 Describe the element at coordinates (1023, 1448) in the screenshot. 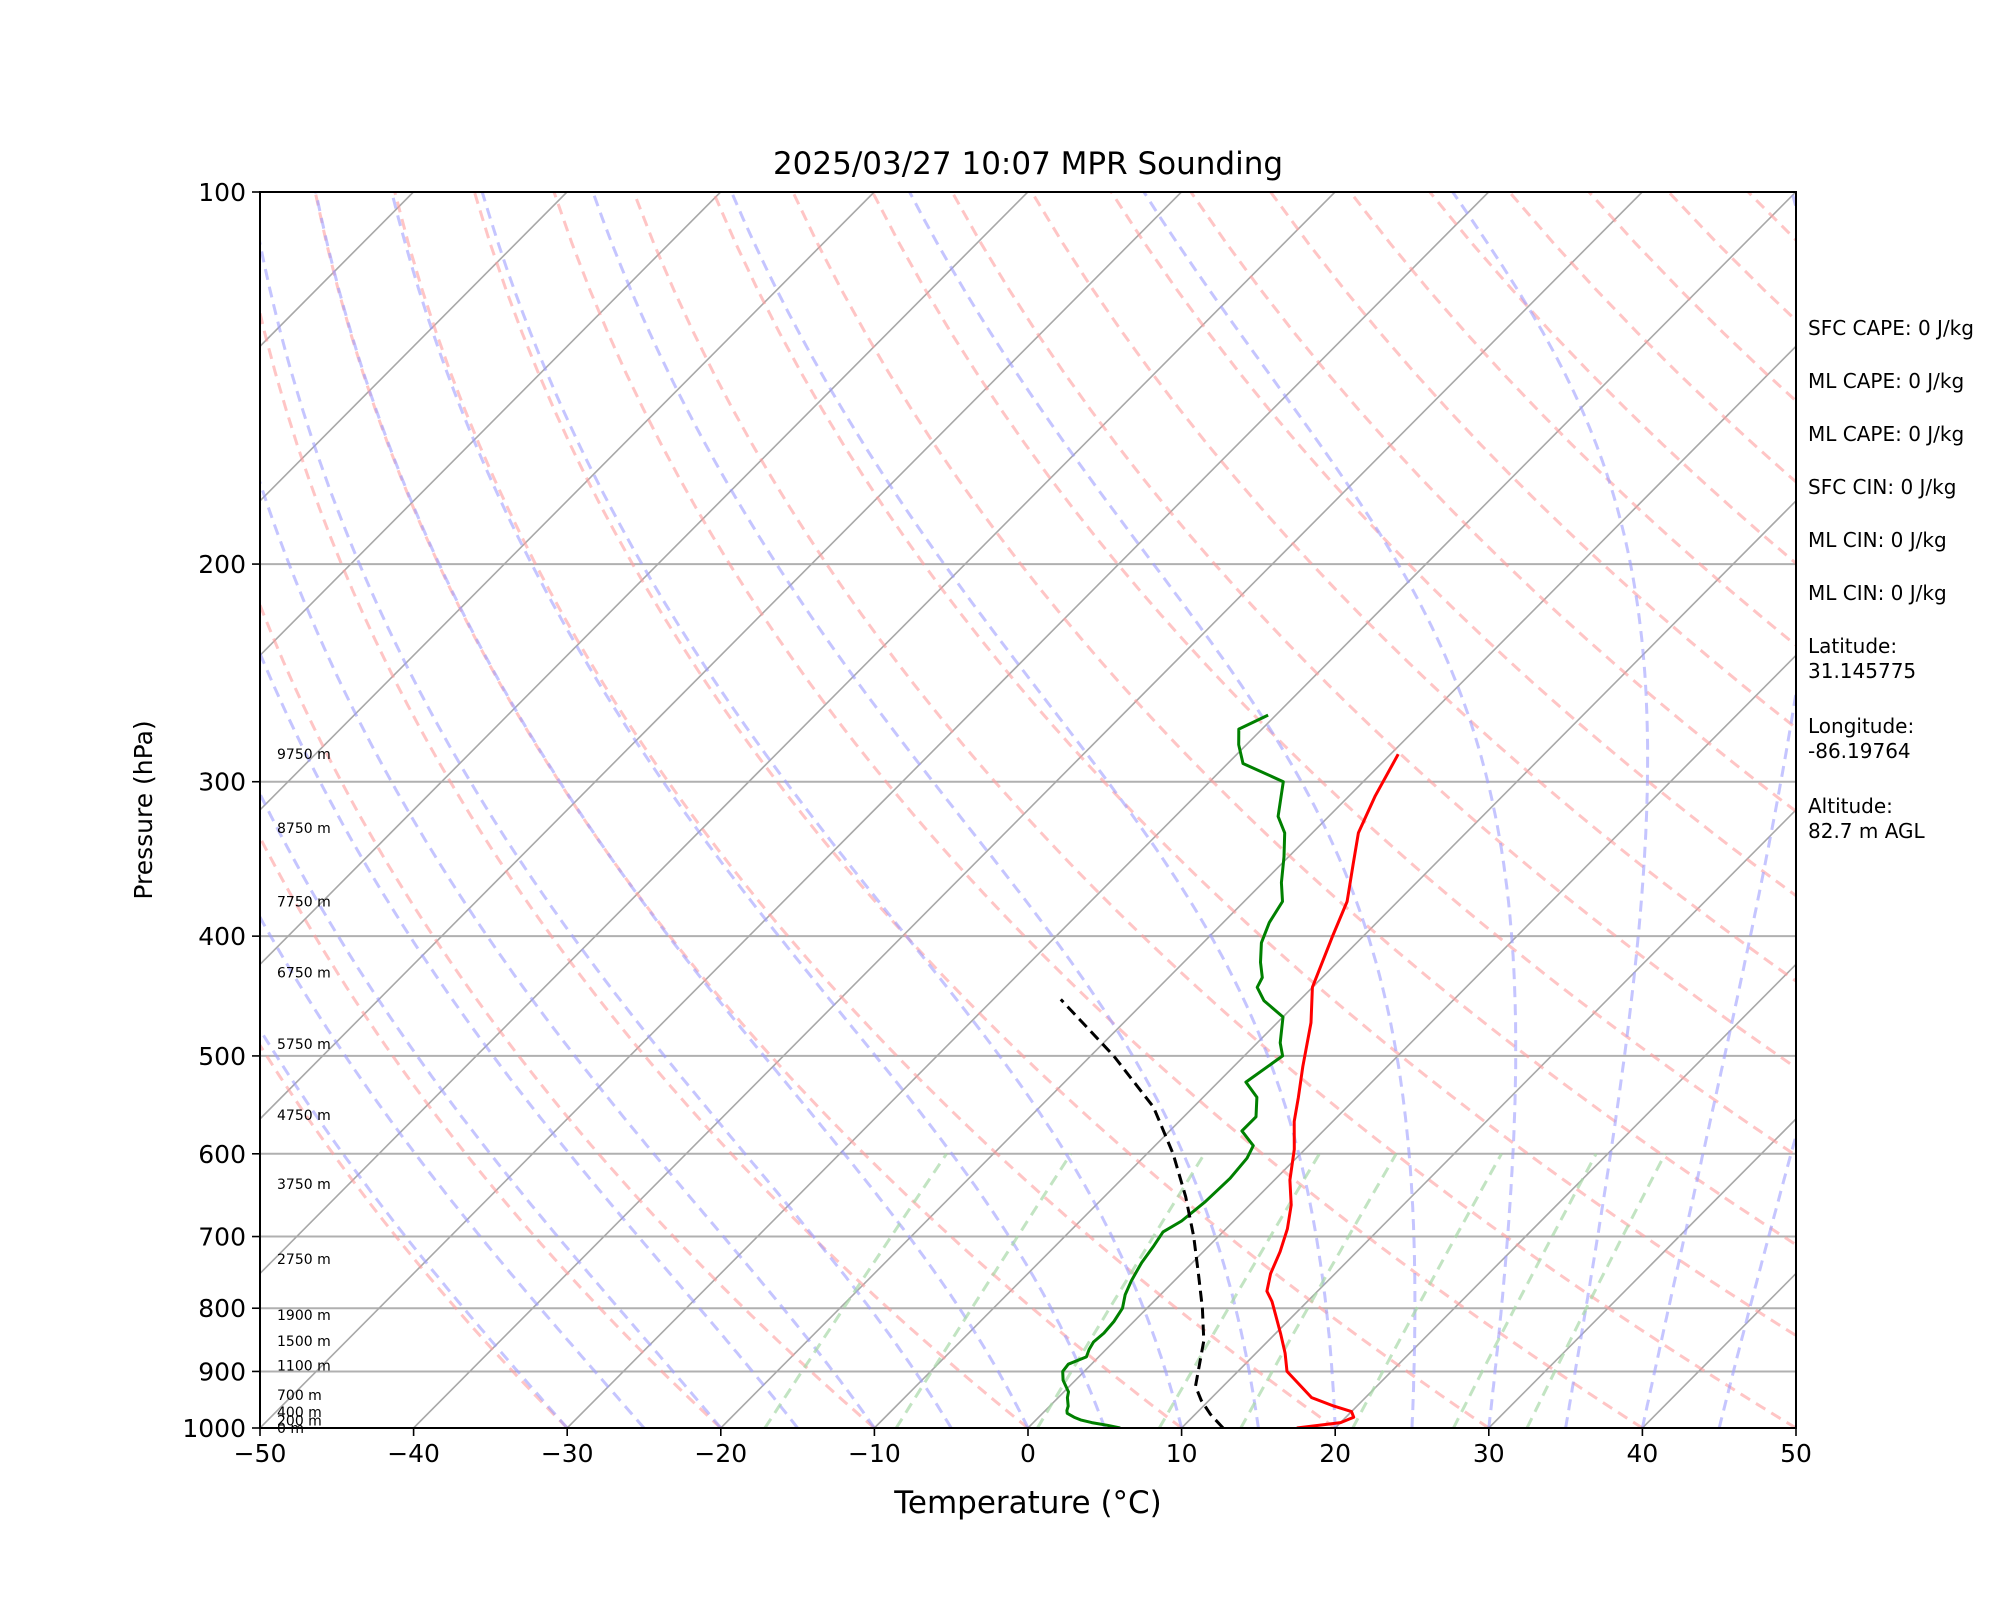

I see `x-axis-ticks: −50 −40 −30 −20 −10 0 10 20 30 40 50` at that location.